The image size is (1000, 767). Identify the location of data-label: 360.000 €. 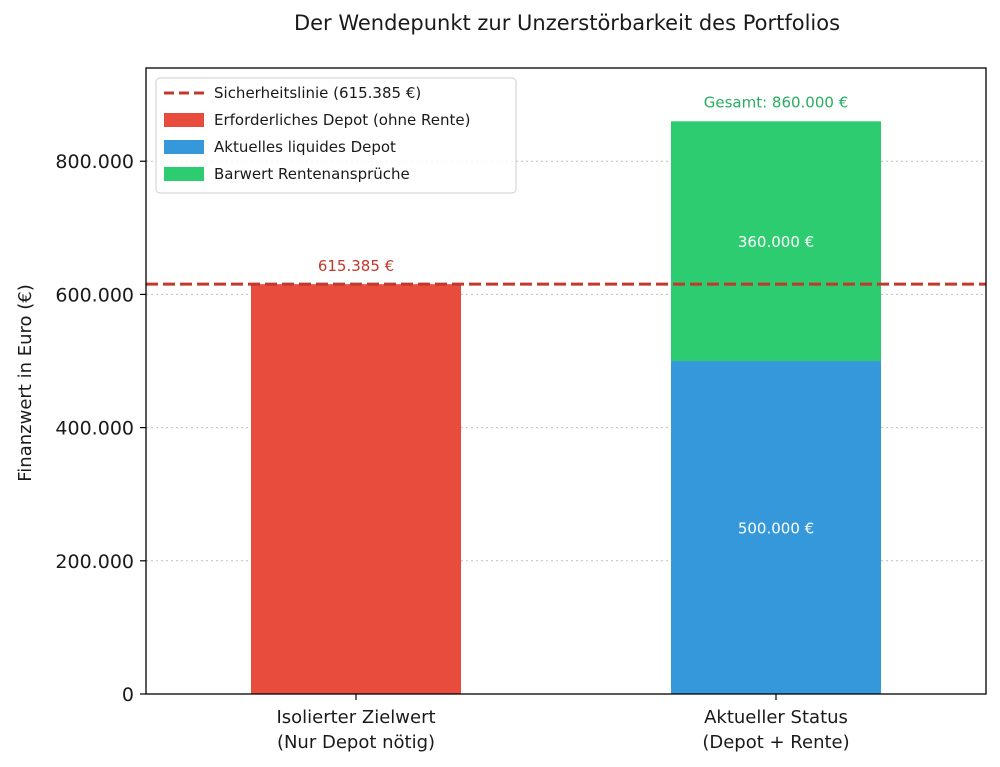
(776, 242).